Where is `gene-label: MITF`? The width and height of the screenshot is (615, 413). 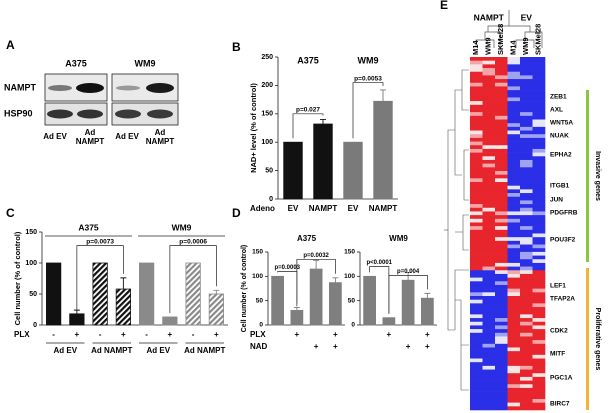
gene-label: MITF is located at coordinates (557, 354).